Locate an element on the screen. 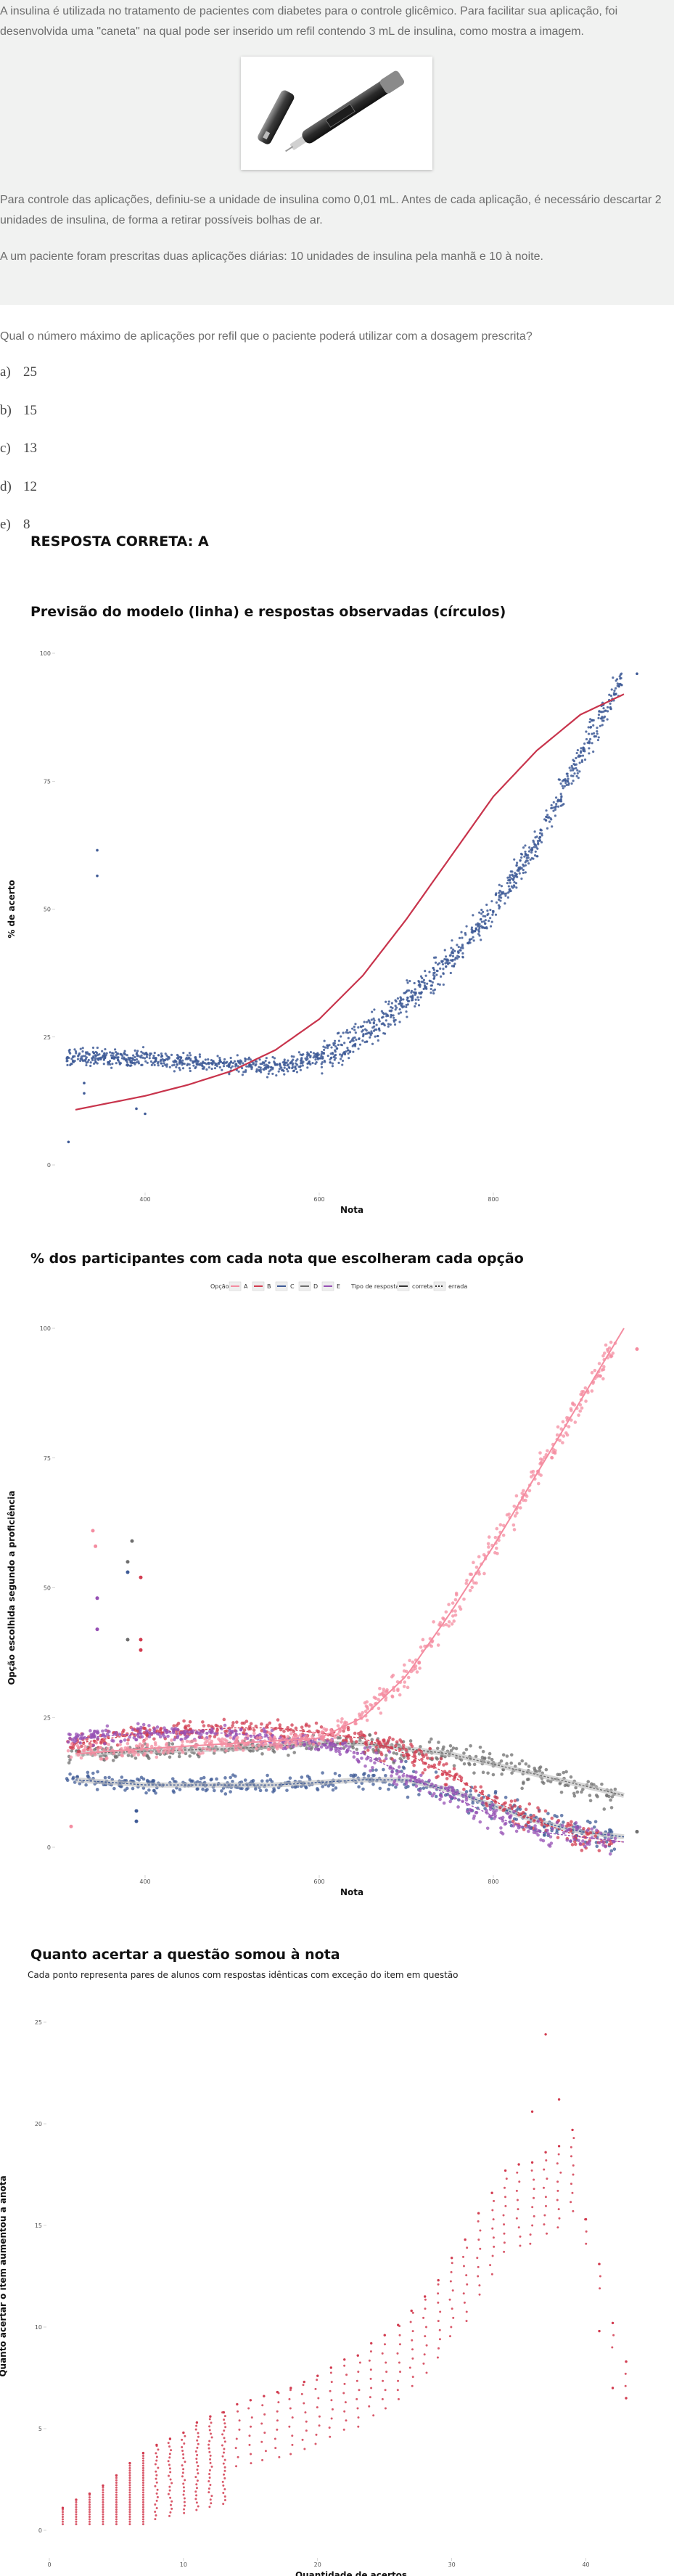 The width and height of the screenshot is (674, 2576). y-tick-label: 25 is located at coordinates (47, 1718).